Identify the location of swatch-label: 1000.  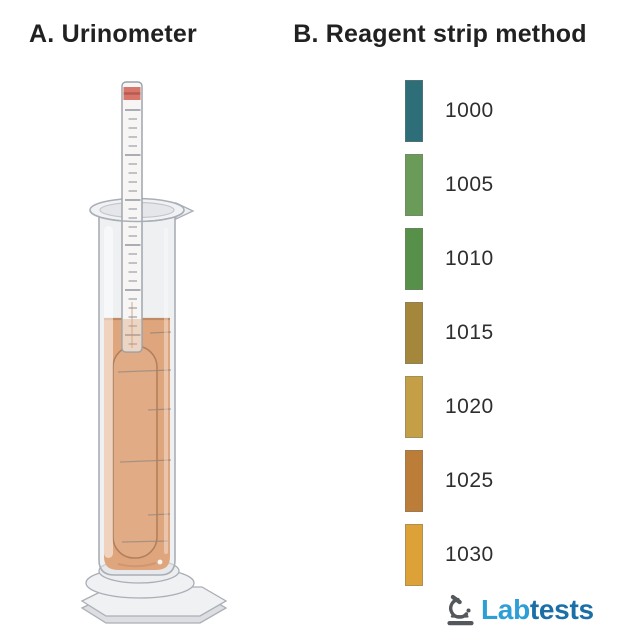
(469, 110).